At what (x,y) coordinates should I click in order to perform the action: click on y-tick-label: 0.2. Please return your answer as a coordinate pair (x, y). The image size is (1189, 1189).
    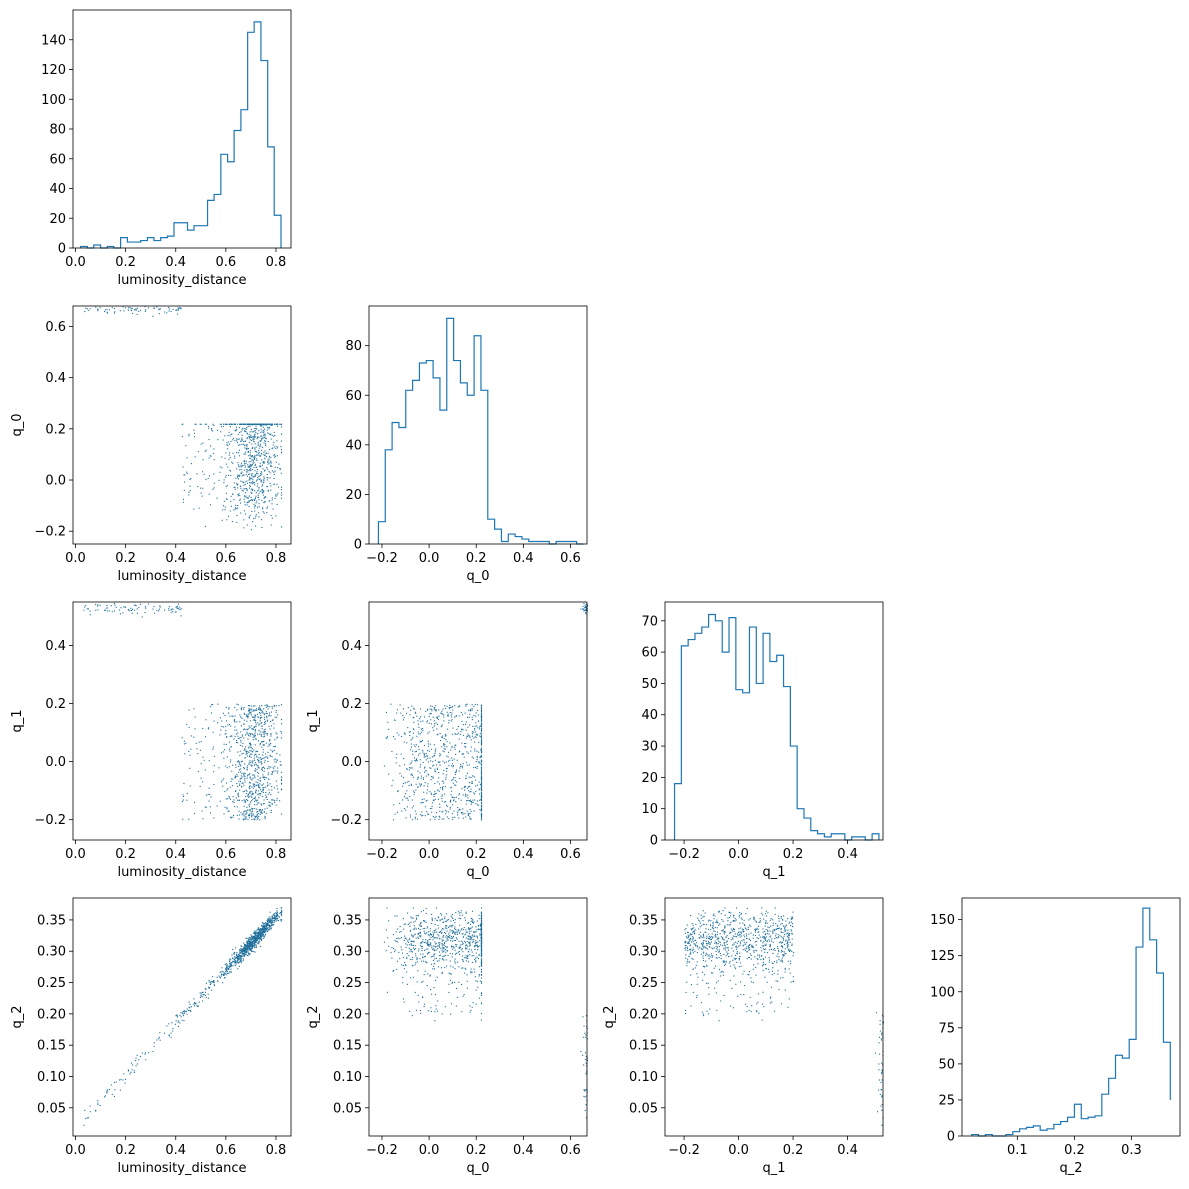
    Looking at the image, I should click on (55, 704).